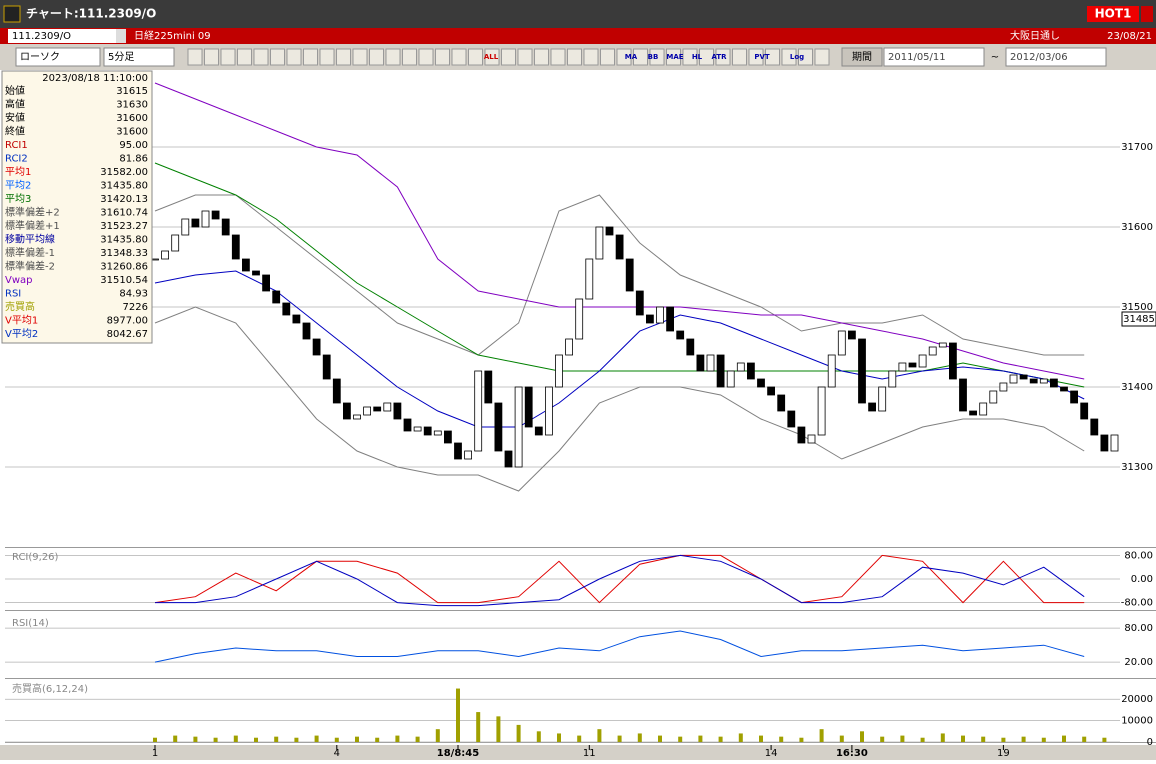  Describe the element at coordinates (1056, 57) in the screenshot. I see `to-input` at that location.